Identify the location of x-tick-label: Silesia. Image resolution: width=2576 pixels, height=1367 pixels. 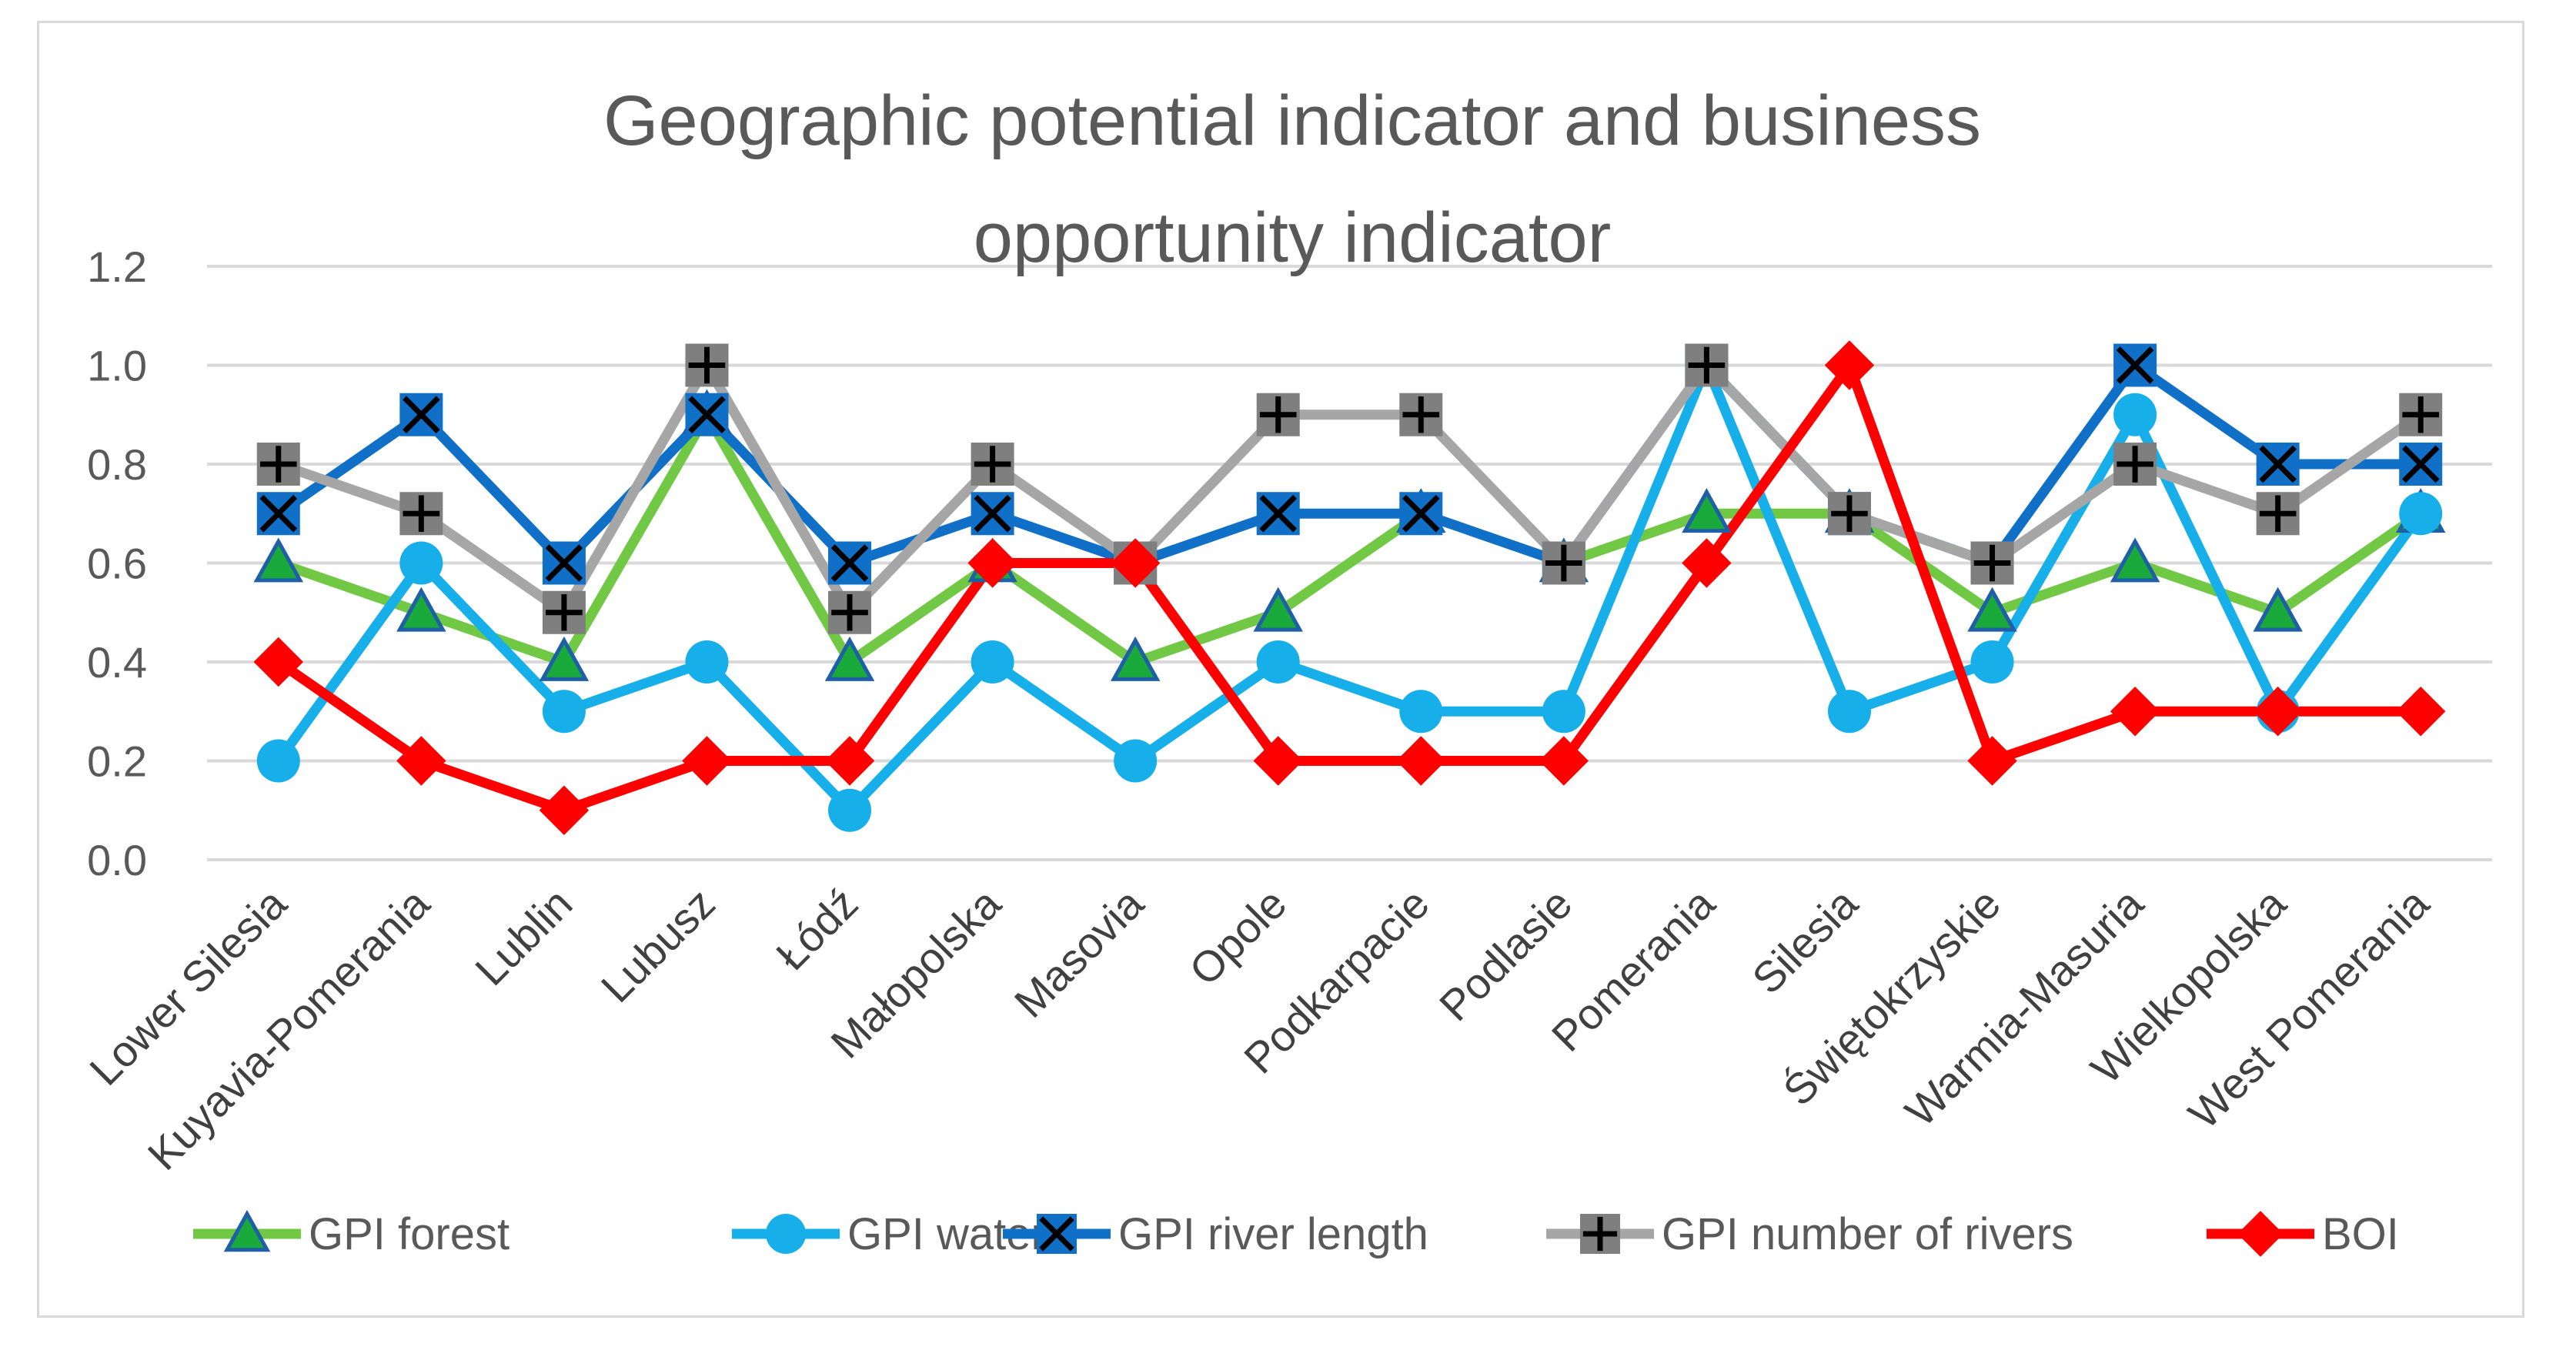
(1804, 940).